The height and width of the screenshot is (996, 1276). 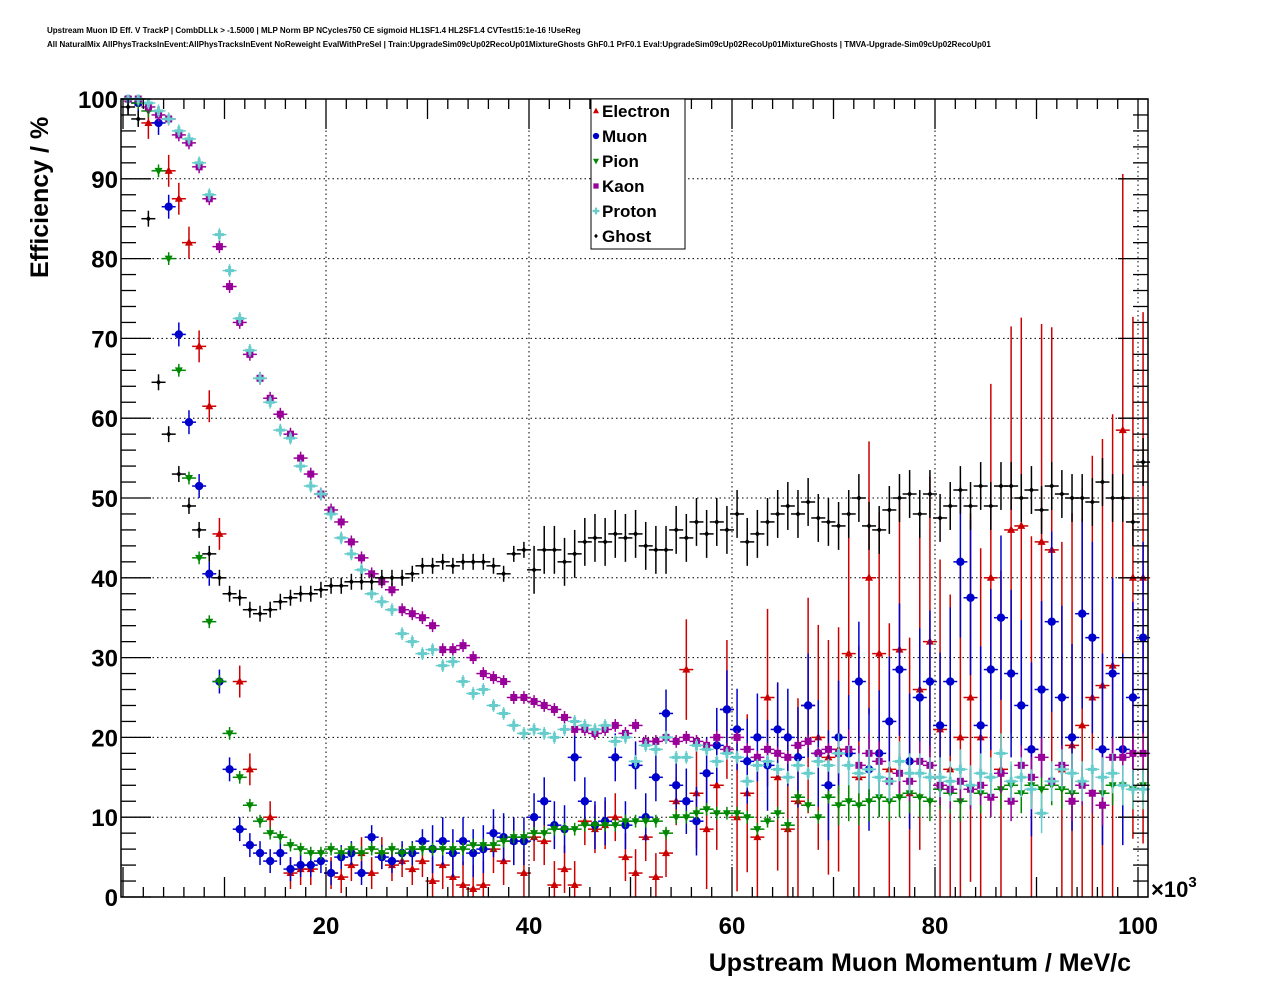 I want to click on legend-box, so click(x=638, y=174).